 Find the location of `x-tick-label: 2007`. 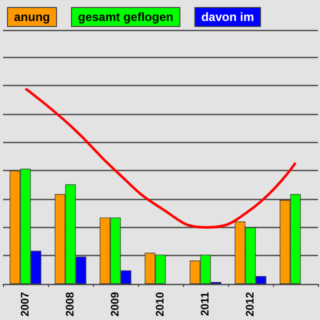

x-tick-label: 2007 is located at coordinates (26, 304).